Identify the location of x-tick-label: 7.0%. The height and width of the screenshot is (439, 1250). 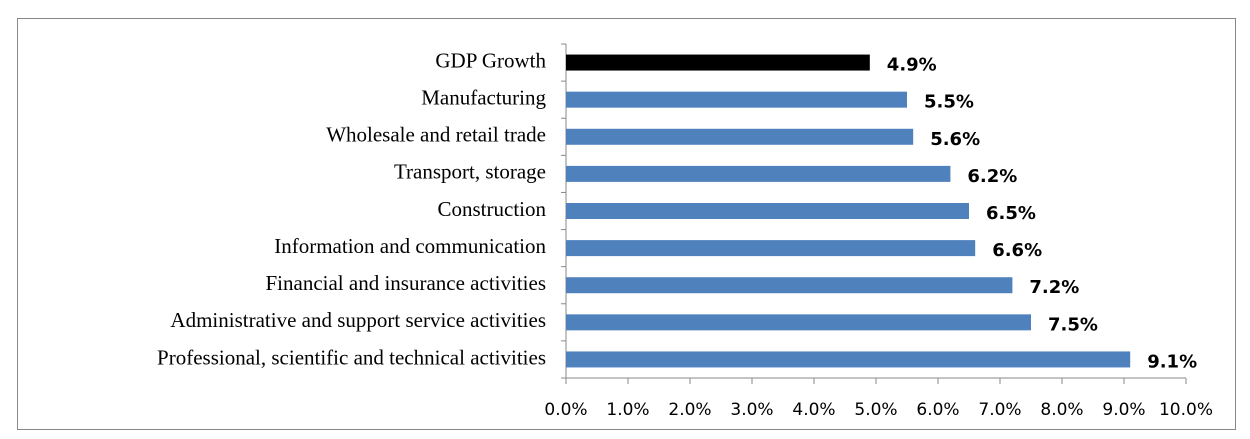
(999, 410).